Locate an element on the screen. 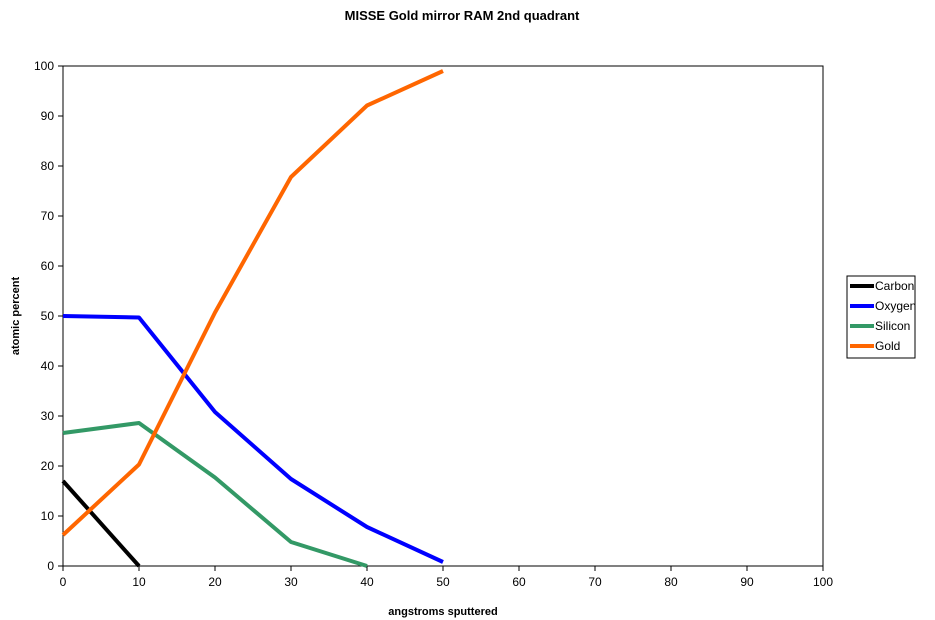  series-line-carbon is located at coordinates (101, 523).